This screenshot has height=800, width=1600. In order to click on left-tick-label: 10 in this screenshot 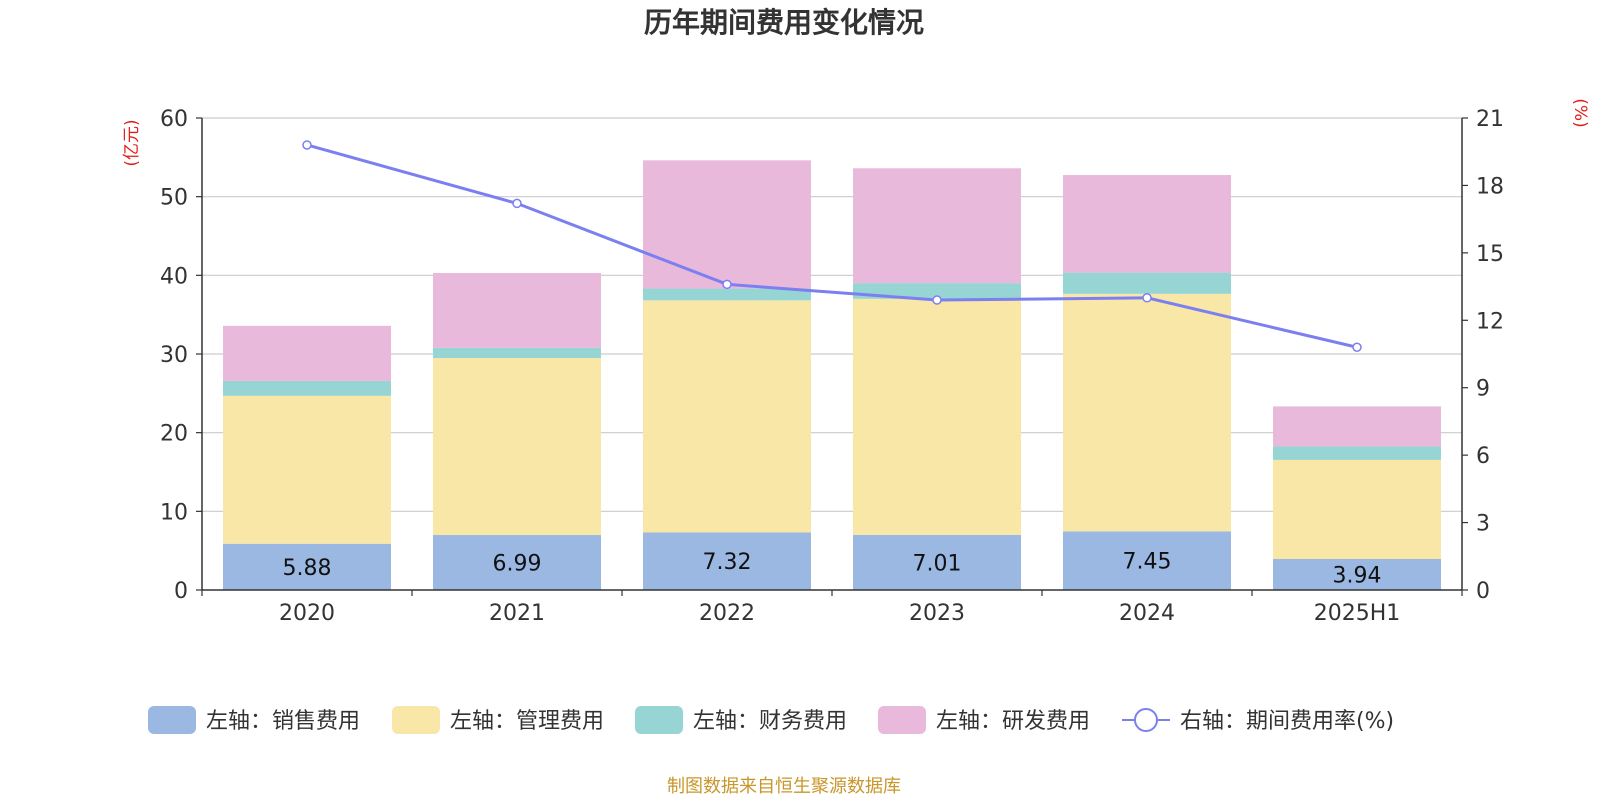, I will do `click(174, 512)`.